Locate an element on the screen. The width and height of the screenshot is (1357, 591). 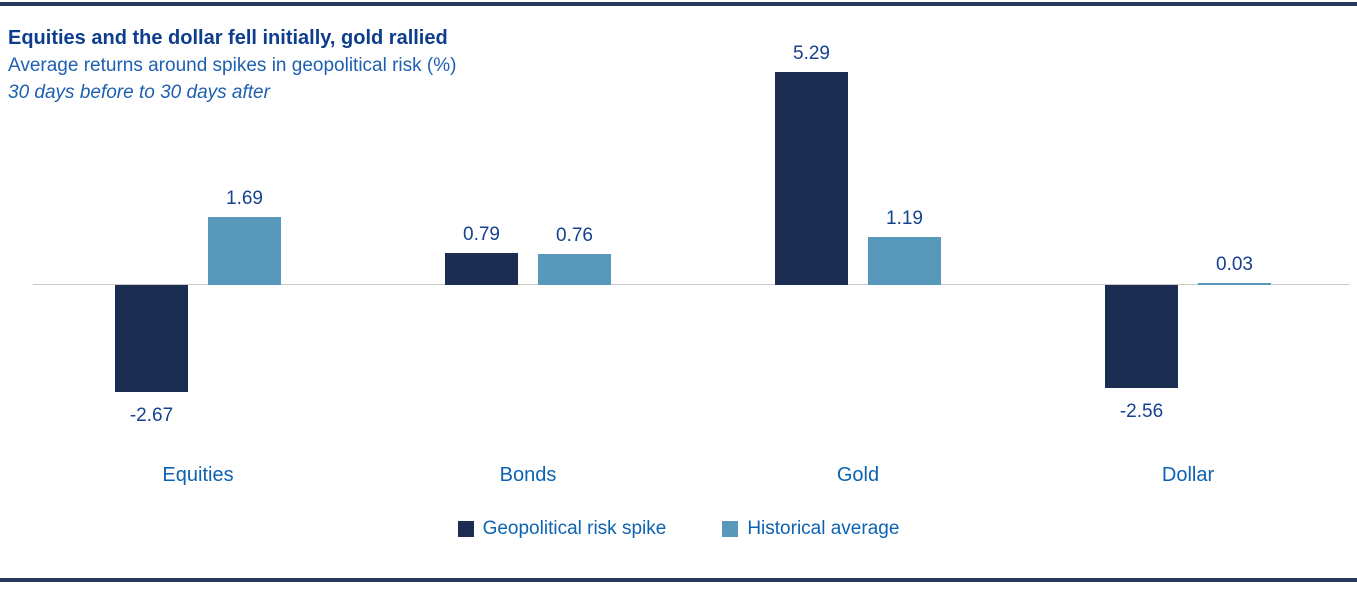
legend-item-historical-average: Historical average is located at coordinates (810, 529).